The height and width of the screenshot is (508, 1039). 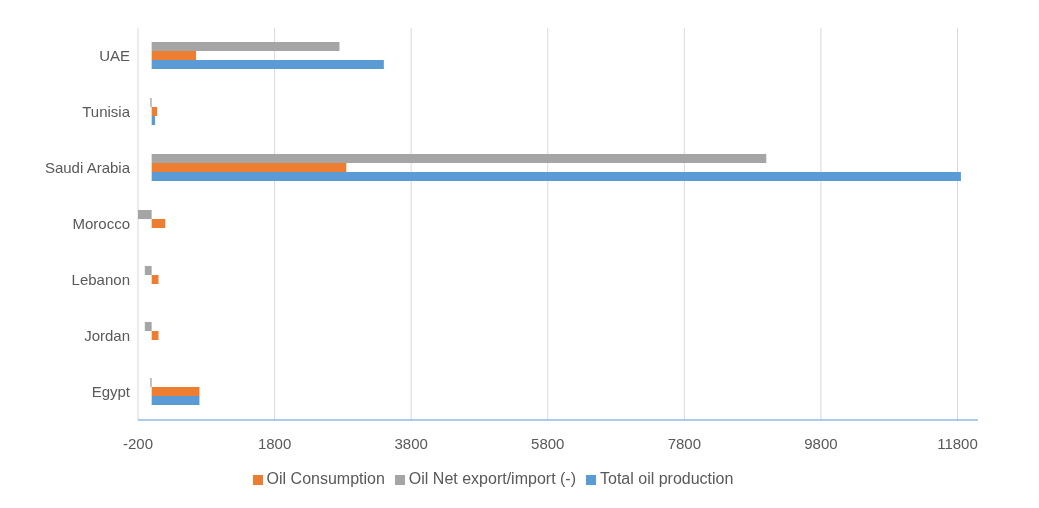 I want to click on x-tick-label: 11800, so click(x=957, y=443).